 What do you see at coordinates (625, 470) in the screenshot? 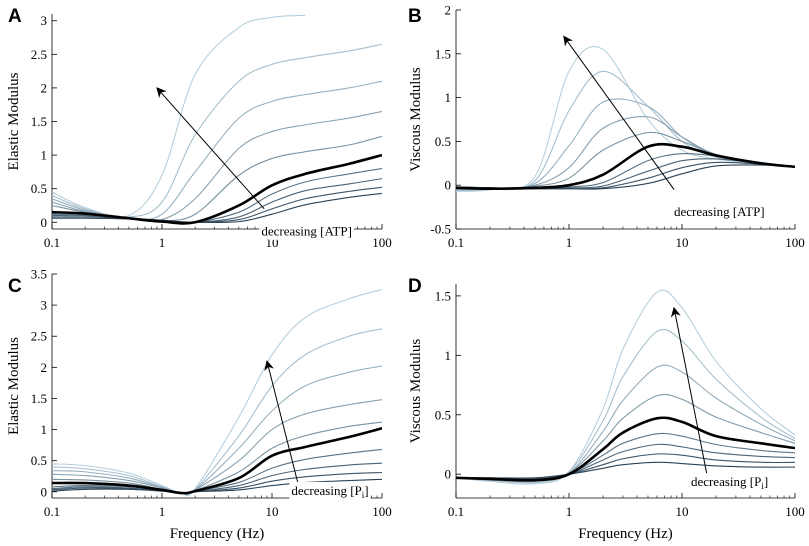
I see `panel-d-series-c9` at bounding box center [625, 470].